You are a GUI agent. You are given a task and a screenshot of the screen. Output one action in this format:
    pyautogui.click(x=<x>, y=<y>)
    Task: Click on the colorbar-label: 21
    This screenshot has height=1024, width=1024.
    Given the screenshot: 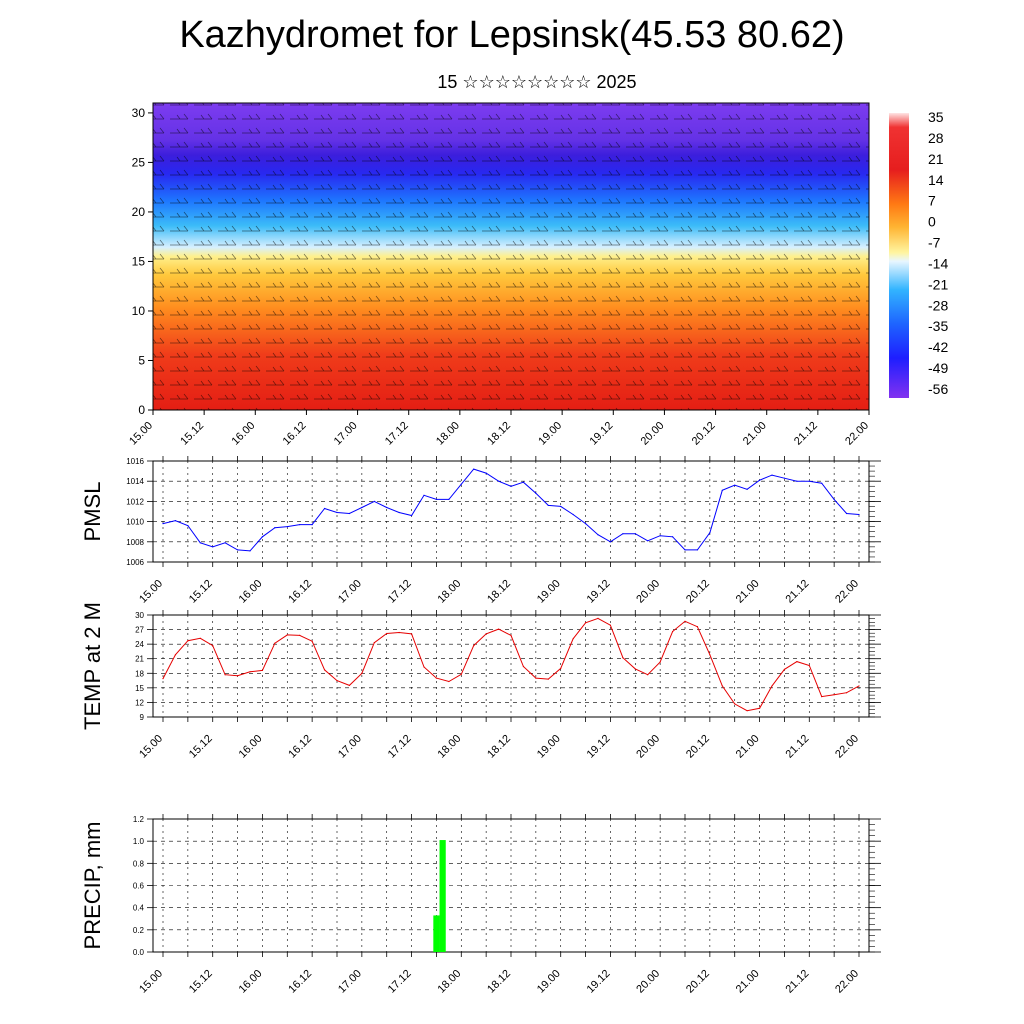 What is the action you would take?
    pyautogui.click(x=936, y=159)
    